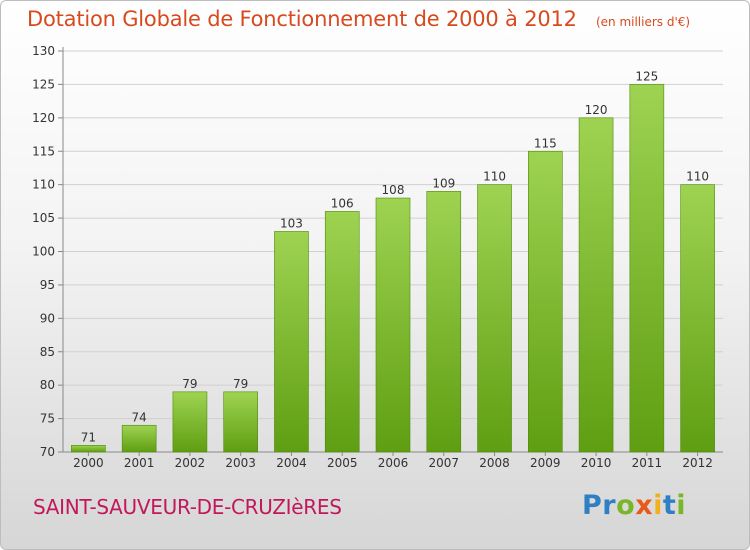  I want to click on bar-2003, so click(240, 422).